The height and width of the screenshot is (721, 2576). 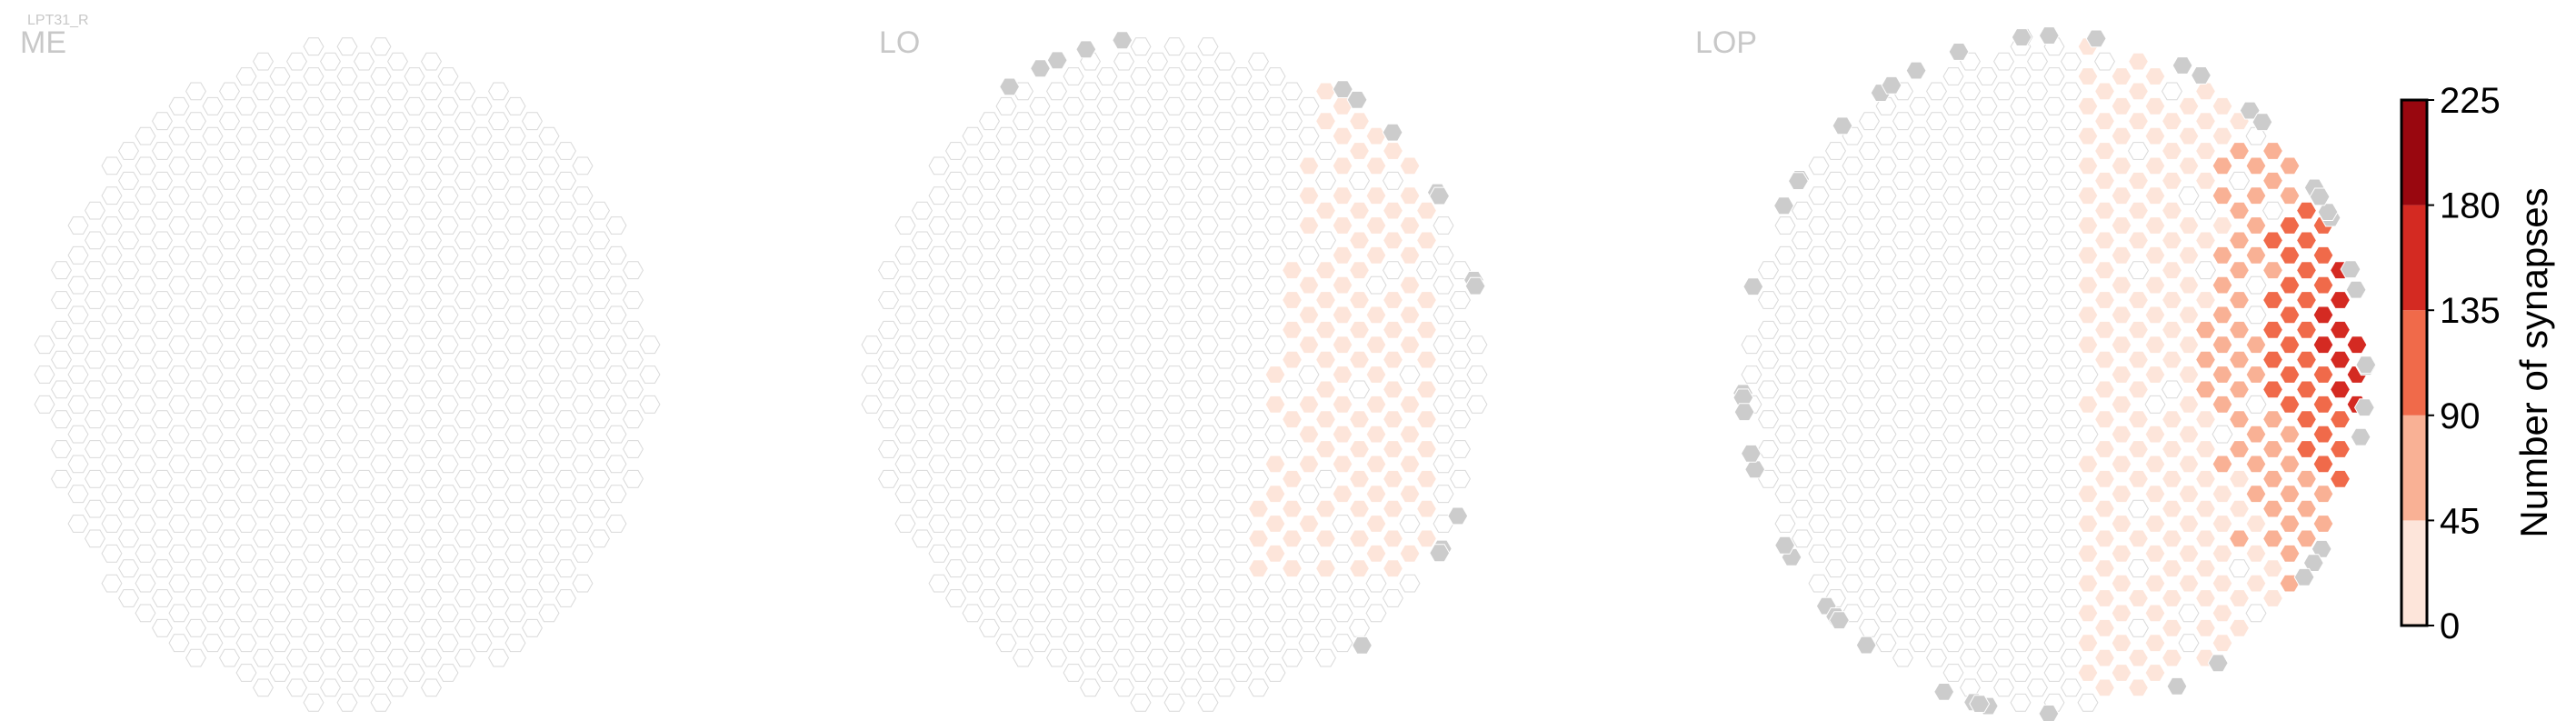 What do you see at coordinates (1357, 99) in the screenshot?
I see `hex-cell-no-data` at bounding box center [1357, 99].